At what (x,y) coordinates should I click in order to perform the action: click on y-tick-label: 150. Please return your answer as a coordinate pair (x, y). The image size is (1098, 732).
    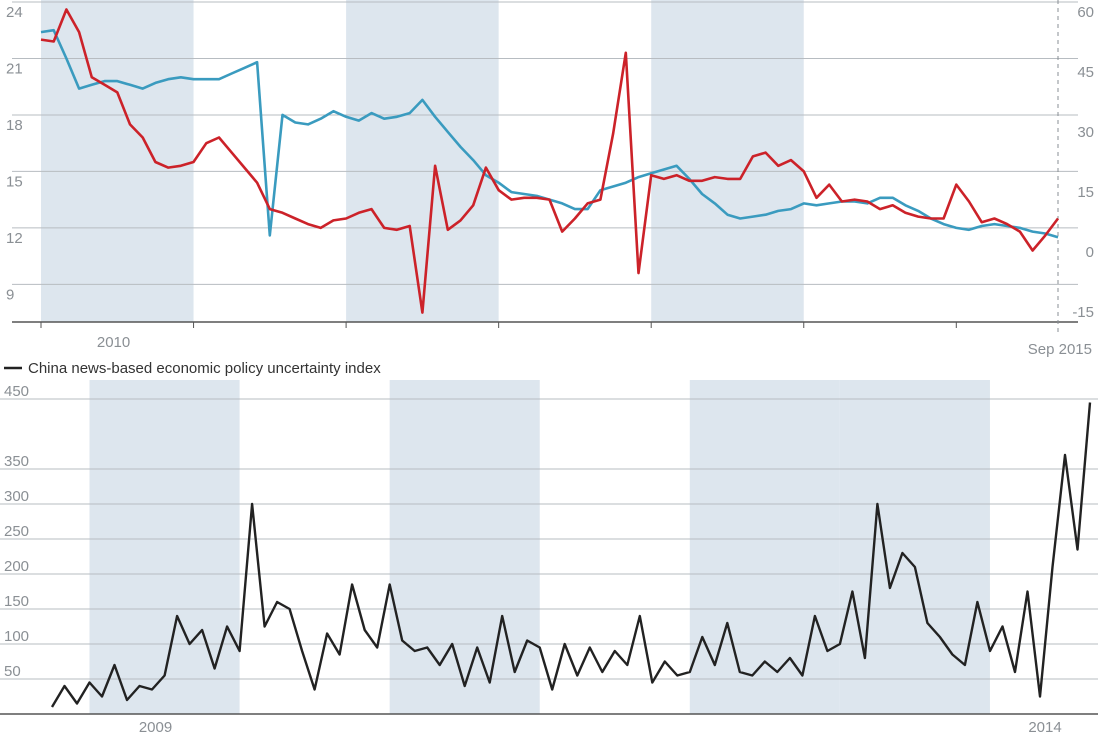
    Looking at the image, I should click on (16, 601).